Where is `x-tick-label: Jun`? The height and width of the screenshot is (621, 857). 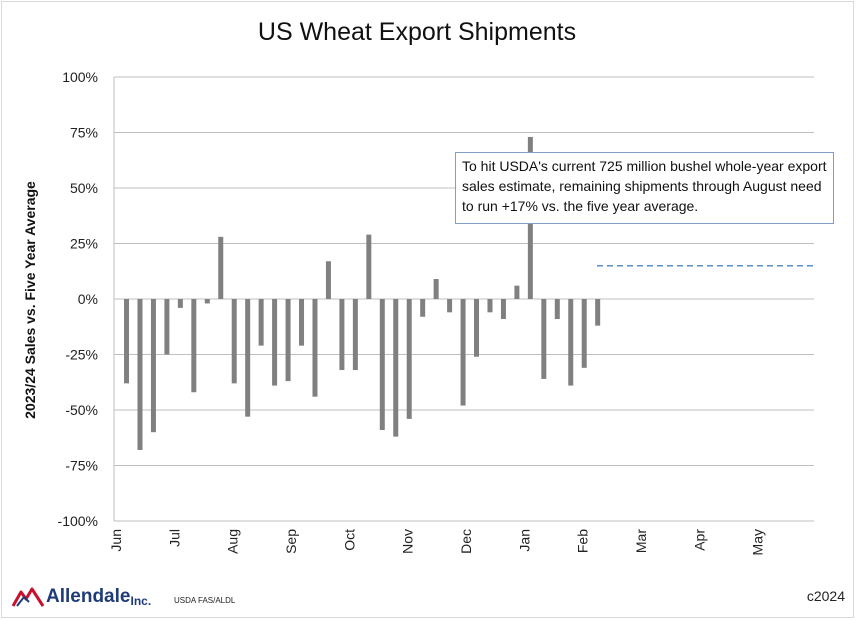
x-tick-label: Jun is located at coordinates (116, 540).